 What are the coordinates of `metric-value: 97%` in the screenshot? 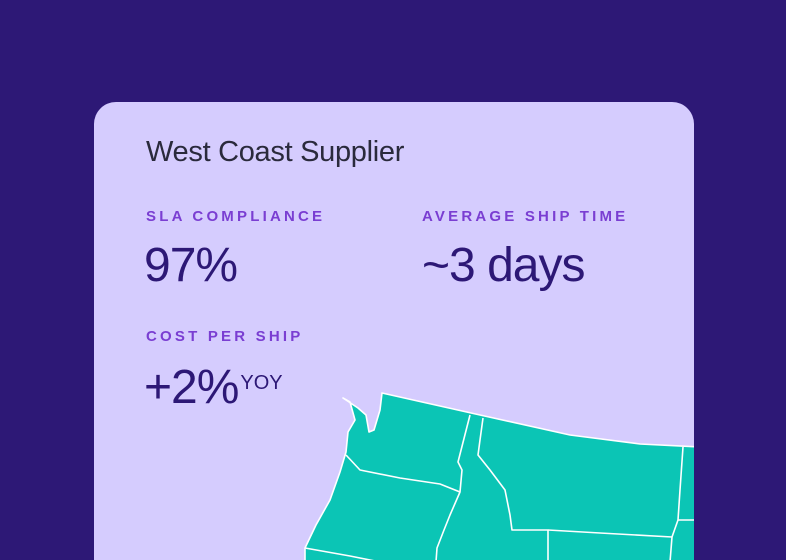 It's located at (191, 265).